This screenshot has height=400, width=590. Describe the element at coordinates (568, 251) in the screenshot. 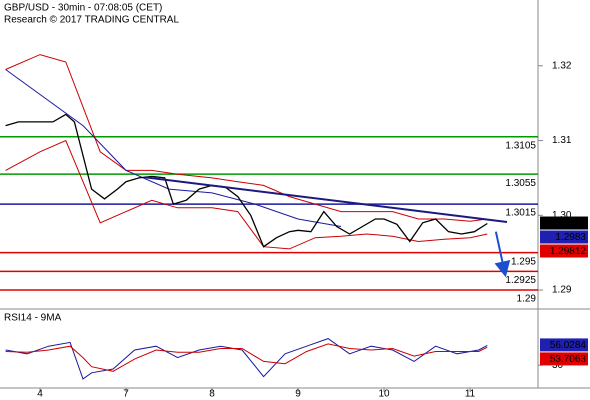

I see `value-box-label: 1.29812` at that location.